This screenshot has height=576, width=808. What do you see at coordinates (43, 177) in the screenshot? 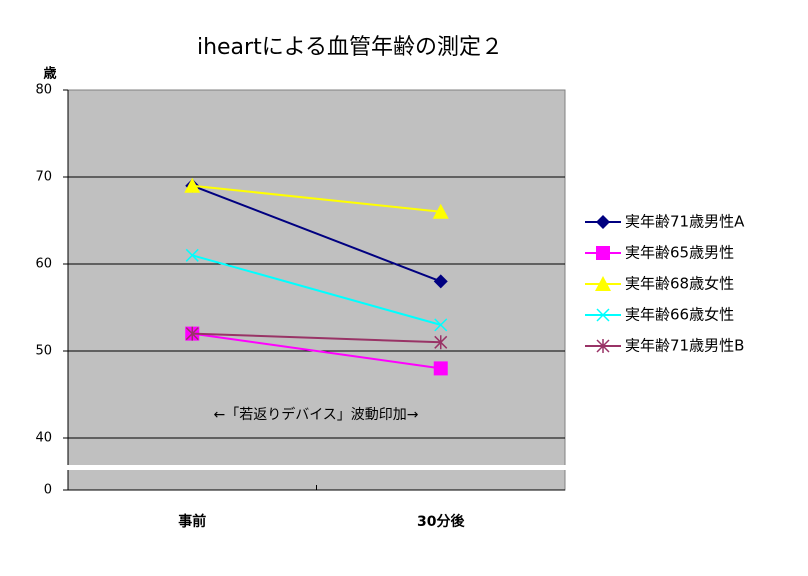
I see `y-tick-label: 70` at bounding box center [43, 177].